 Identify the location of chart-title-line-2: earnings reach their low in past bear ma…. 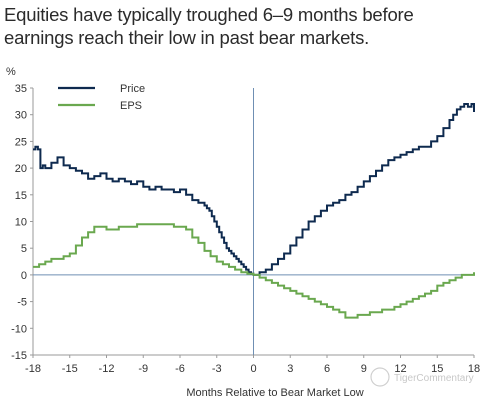
(187, 37).